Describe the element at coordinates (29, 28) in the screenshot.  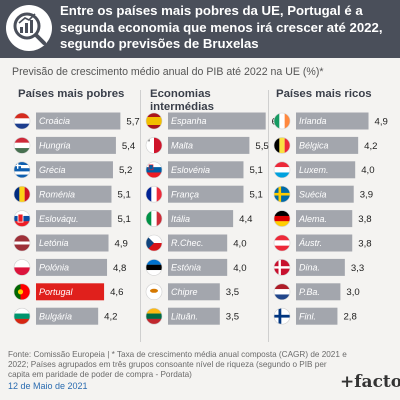
I see `magnifier-chart-icon` at that location.